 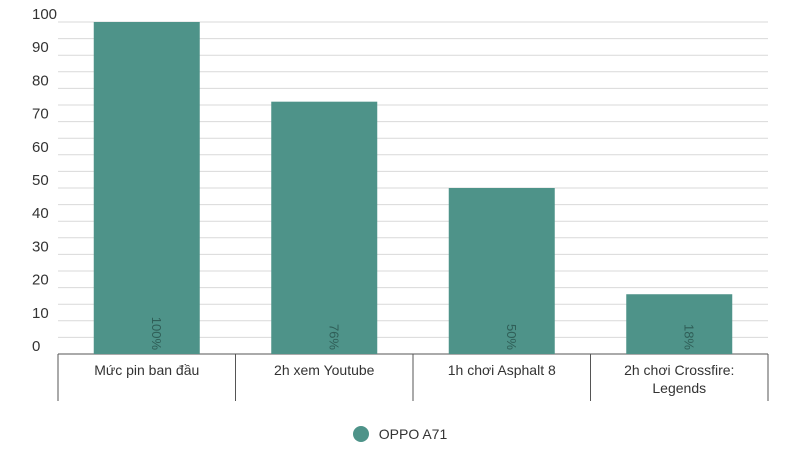 I want to click on y-tick-label: 10, so click(x=40, y=313).